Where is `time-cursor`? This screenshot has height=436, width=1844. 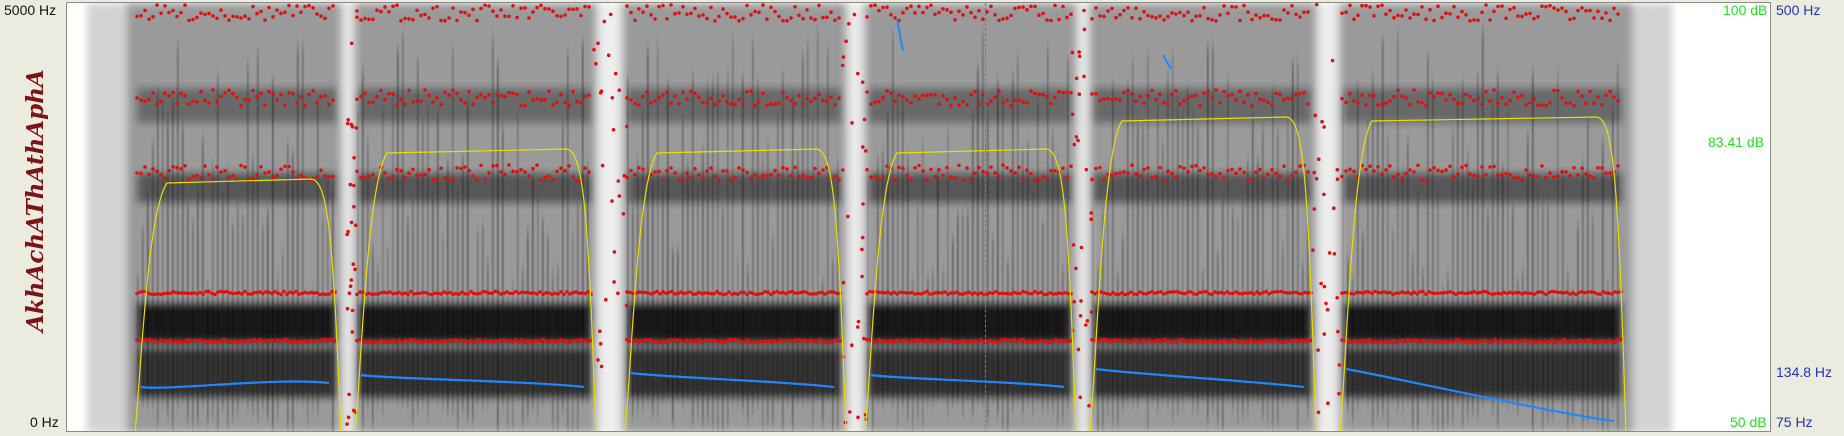
time-cursor is located at coordinates (985, 217).